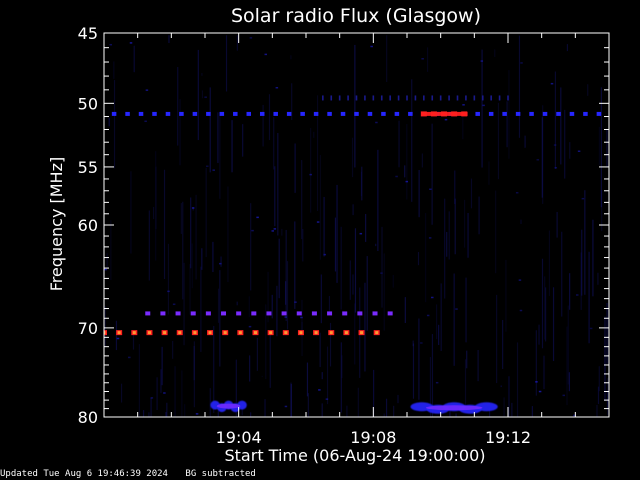 The width and height of the screenshot is (640, 480). Describe the element at coordinates (486, 407) in the screenshot. I see `burst-blob` at that location.